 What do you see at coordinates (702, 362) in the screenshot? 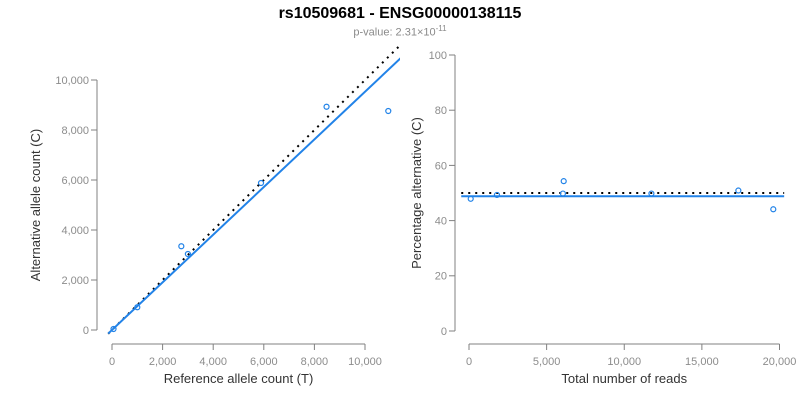
I see `x-tick-label: 15,000` at bounding box center [702, 362].